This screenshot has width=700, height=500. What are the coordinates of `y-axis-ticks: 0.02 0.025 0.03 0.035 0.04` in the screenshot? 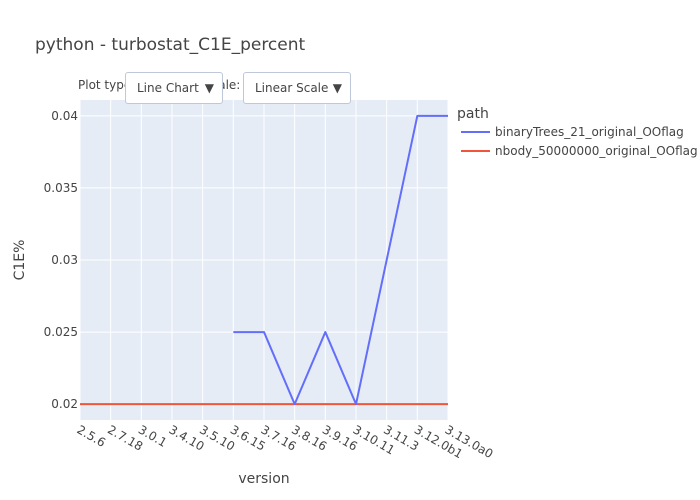 It's located at (61, 260).